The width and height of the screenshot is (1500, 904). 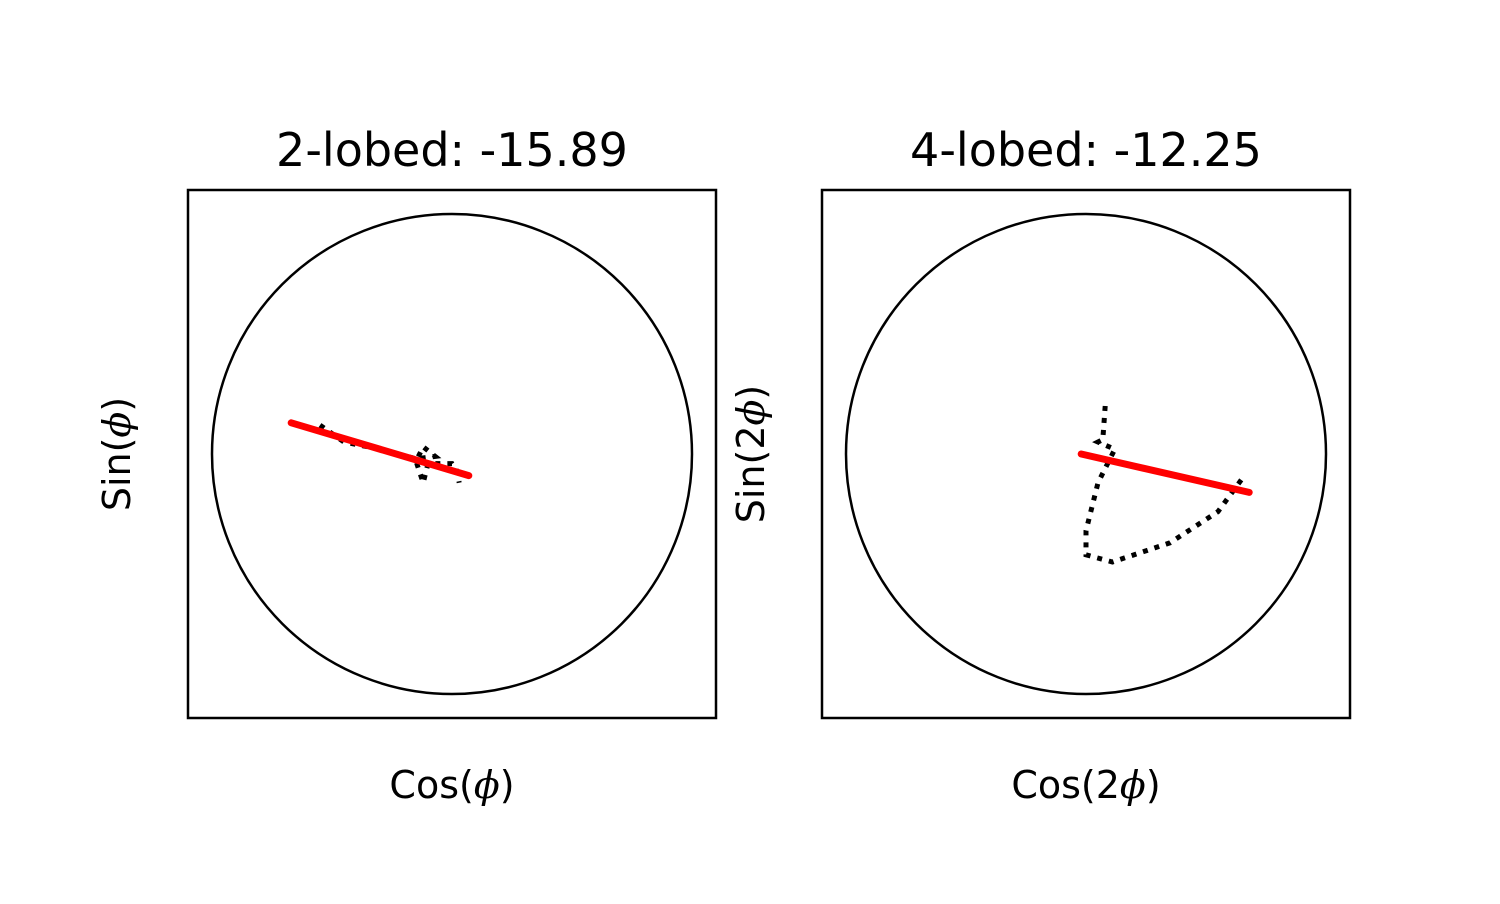 I want to click on x-axis-label: Cos(2ϕ), so click(x=1085, y=785).